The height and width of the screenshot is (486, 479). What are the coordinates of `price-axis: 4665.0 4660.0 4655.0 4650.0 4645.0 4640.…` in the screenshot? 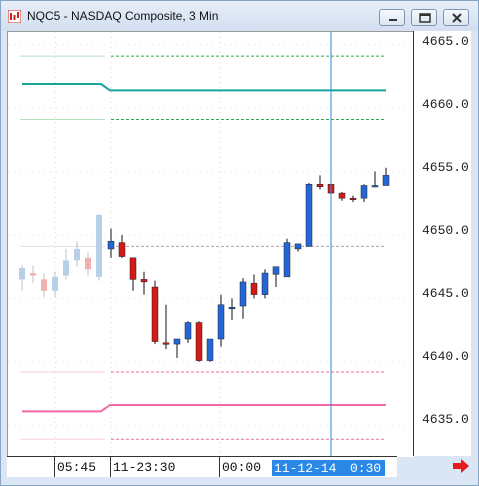 It's located at (442, 243).